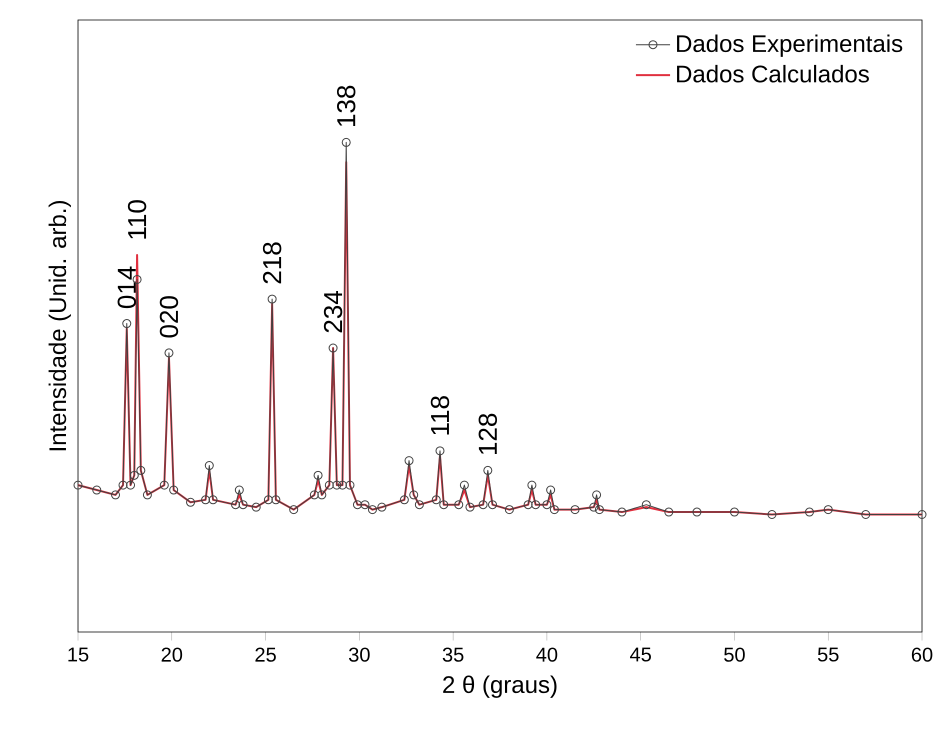  Describe the element at coordinates (488, 434) in the screenshot. I see `annotation: 128` at that location.